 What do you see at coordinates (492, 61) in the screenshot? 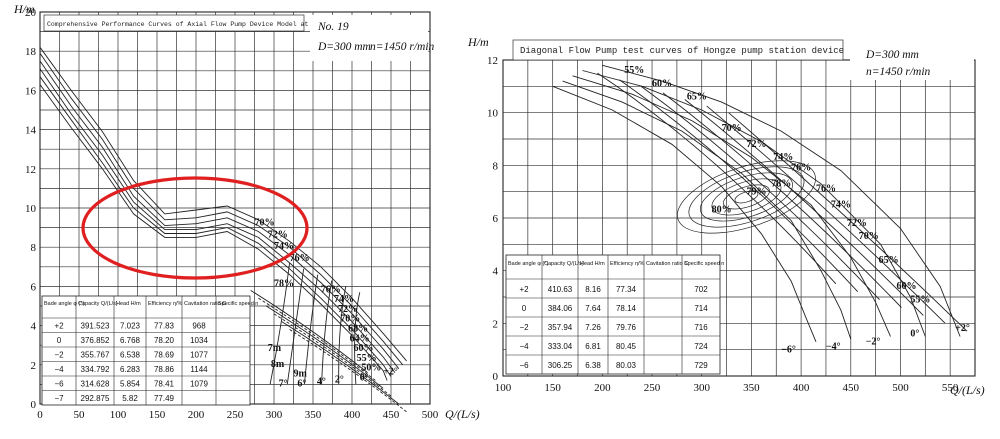
I see `right-y-tick-label: 12` at bounding box center [492, 61].